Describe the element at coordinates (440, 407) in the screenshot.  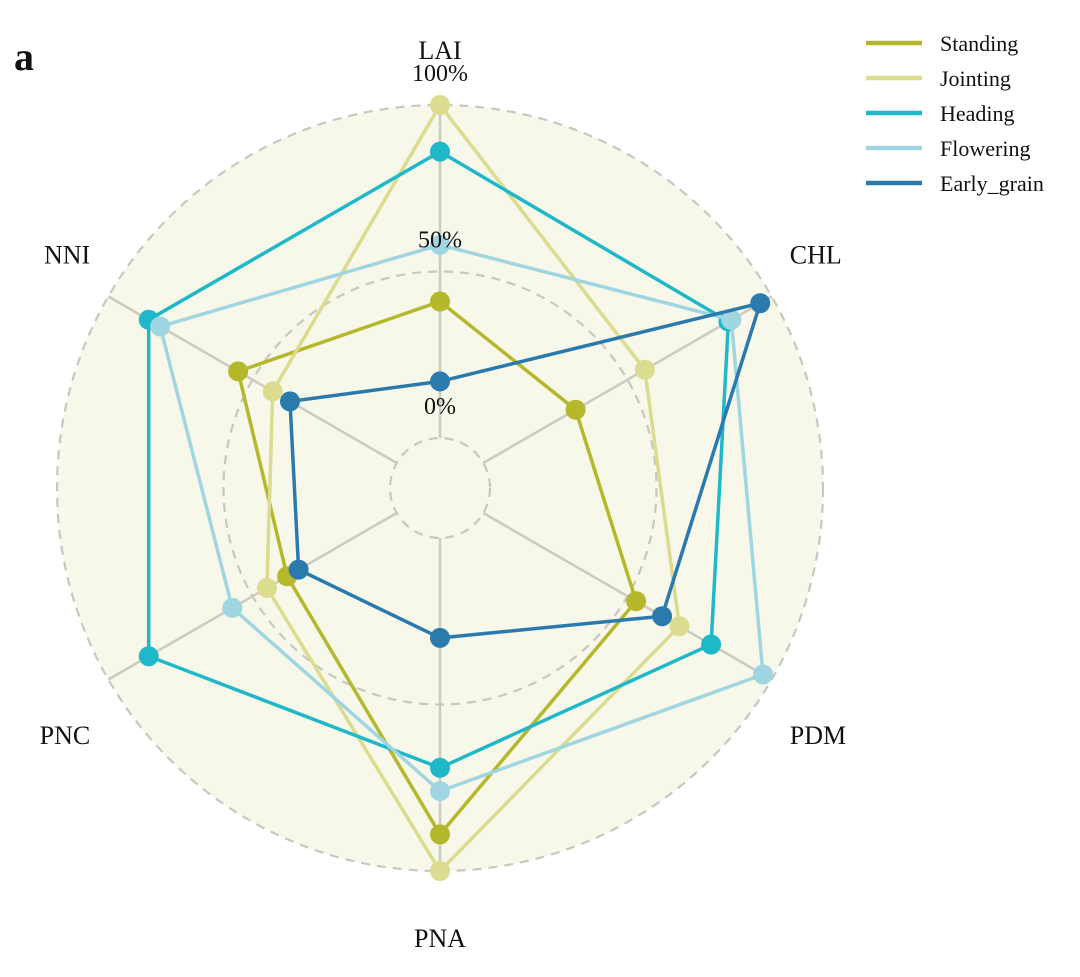
I see `tick-label: 0%` at that location.